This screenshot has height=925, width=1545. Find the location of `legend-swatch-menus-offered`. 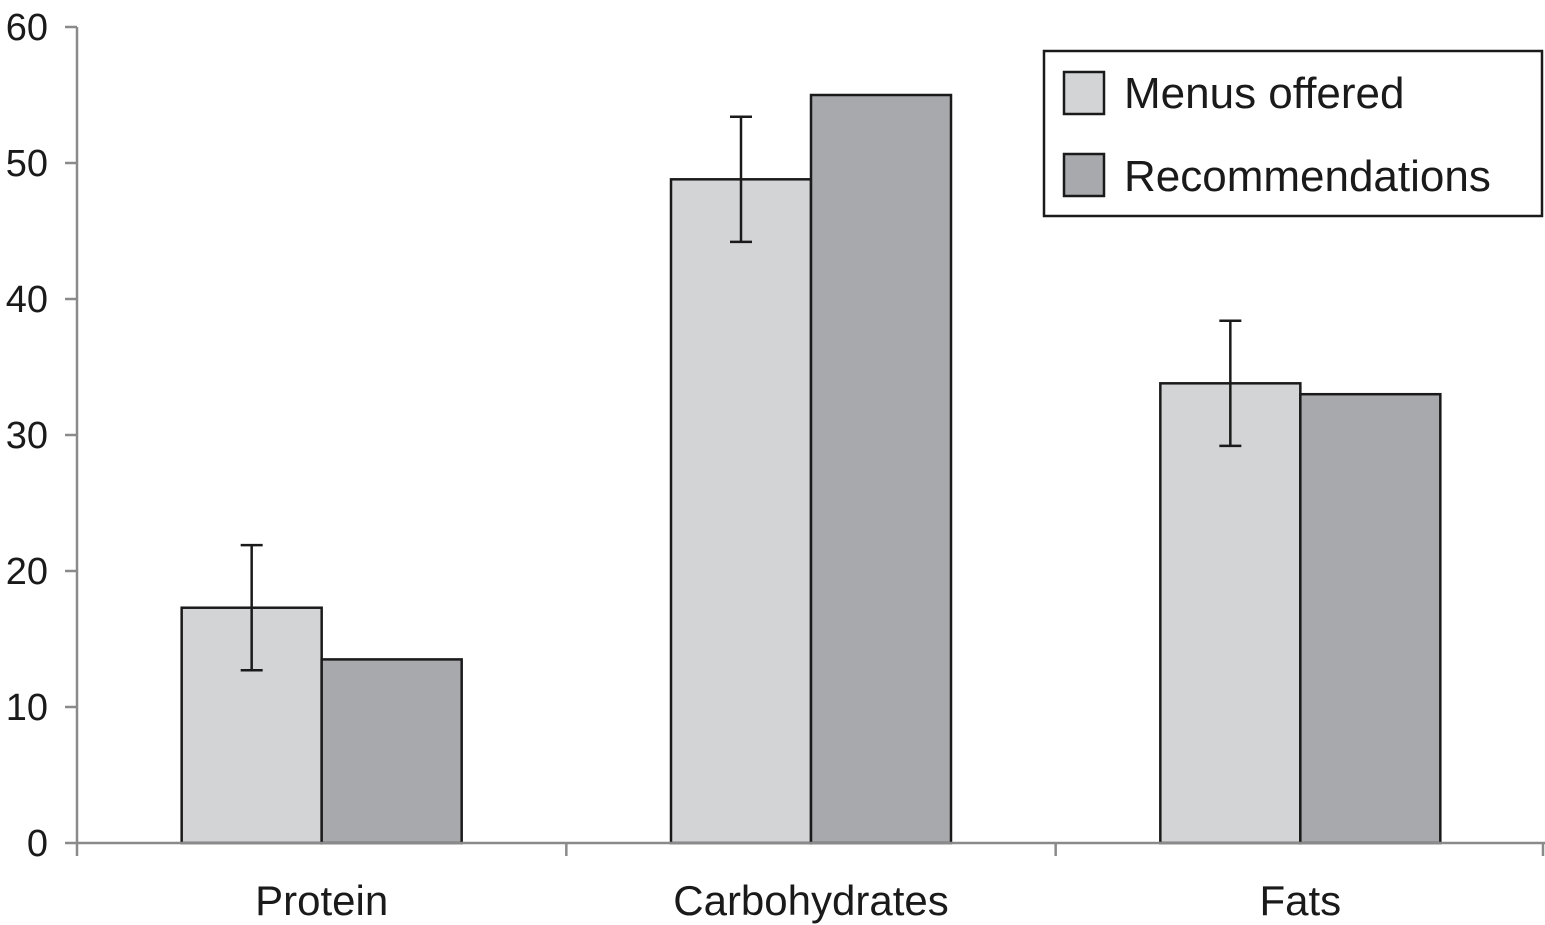

legend-swatch-menus-offered is located at coordinates (1084, 93).